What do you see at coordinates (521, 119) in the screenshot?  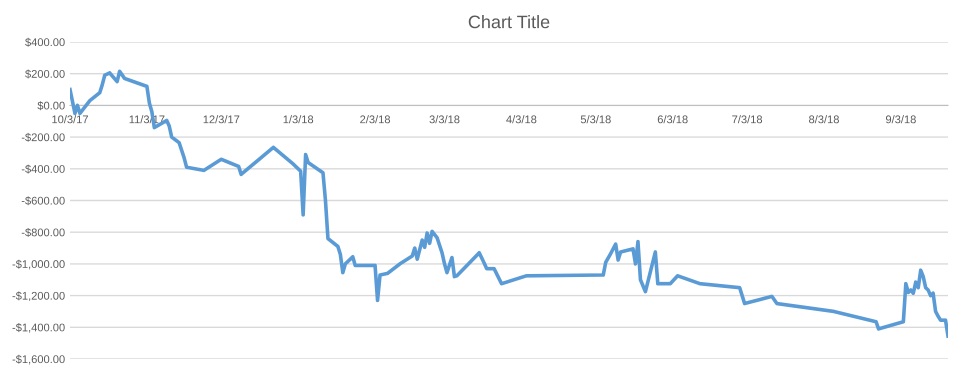 I see `x-tick-label: 4/3/18` at bounding box center [521, 119].